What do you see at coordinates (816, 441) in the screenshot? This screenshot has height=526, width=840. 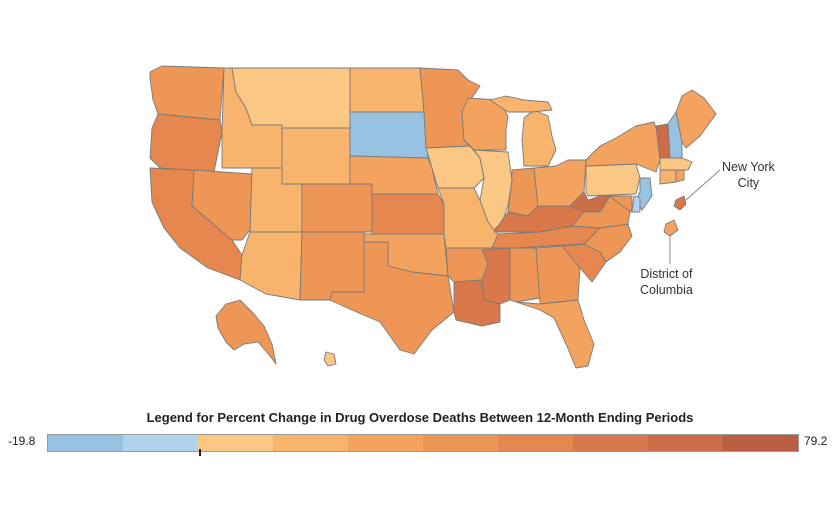 I see `legend-max-label: 79.2` at bounding box center [816, 441].